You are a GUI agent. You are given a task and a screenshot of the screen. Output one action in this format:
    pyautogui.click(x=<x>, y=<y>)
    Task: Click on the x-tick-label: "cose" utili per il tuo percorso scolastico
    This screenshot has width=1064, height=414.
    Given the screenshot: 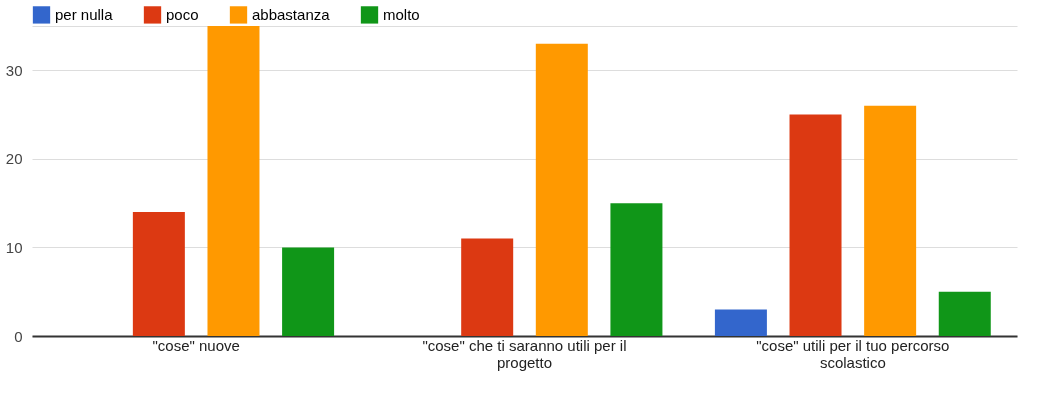 What is the action you would take?
    pyautogui.click(x=853, y=353)
    